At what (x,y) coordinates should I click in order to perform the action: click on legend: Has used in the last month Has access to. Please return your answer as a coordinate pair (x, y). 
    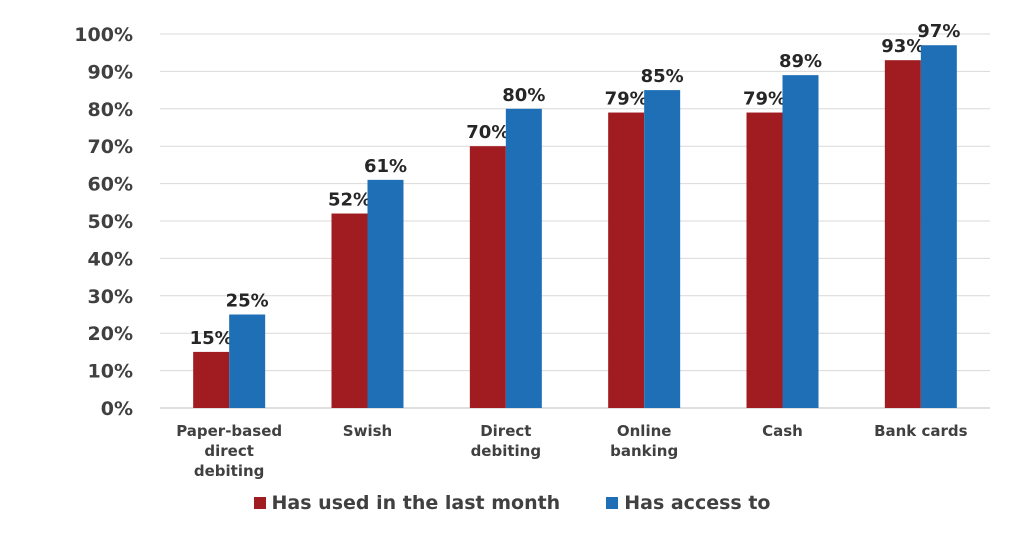
    Looking at the image, I should click on (512, 503).